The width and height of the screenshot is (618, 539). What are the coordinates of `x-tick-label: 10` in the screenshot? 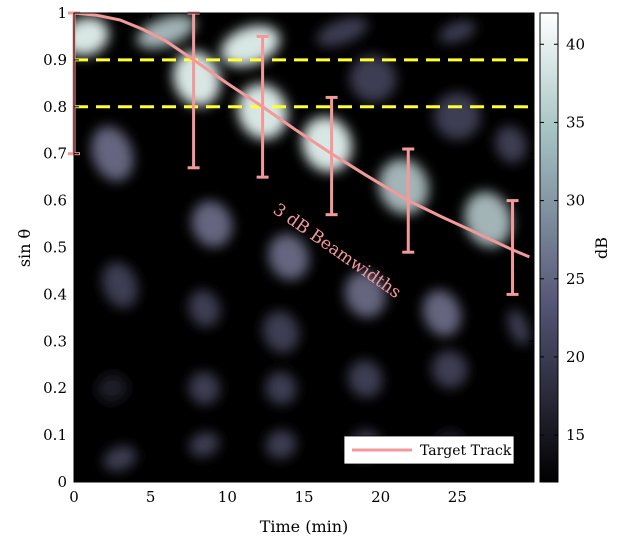 It's located at (227, 497).